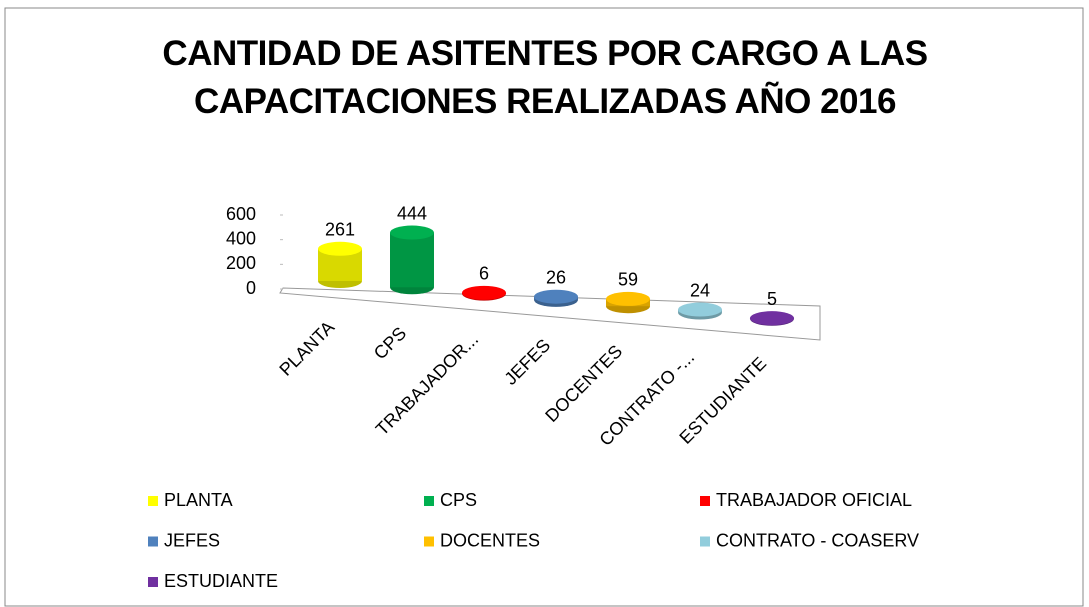  I want to click on value-label: 24, so click(700, 290).